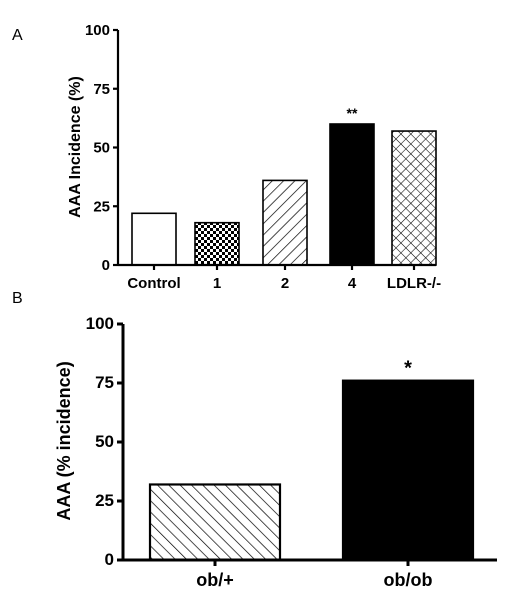 This screenshot has width=508, height=601. What do you see at coordinates (285, 283) in the screenshot?
I see `a-category-label-2: 2` at bounding box center [285, 283].